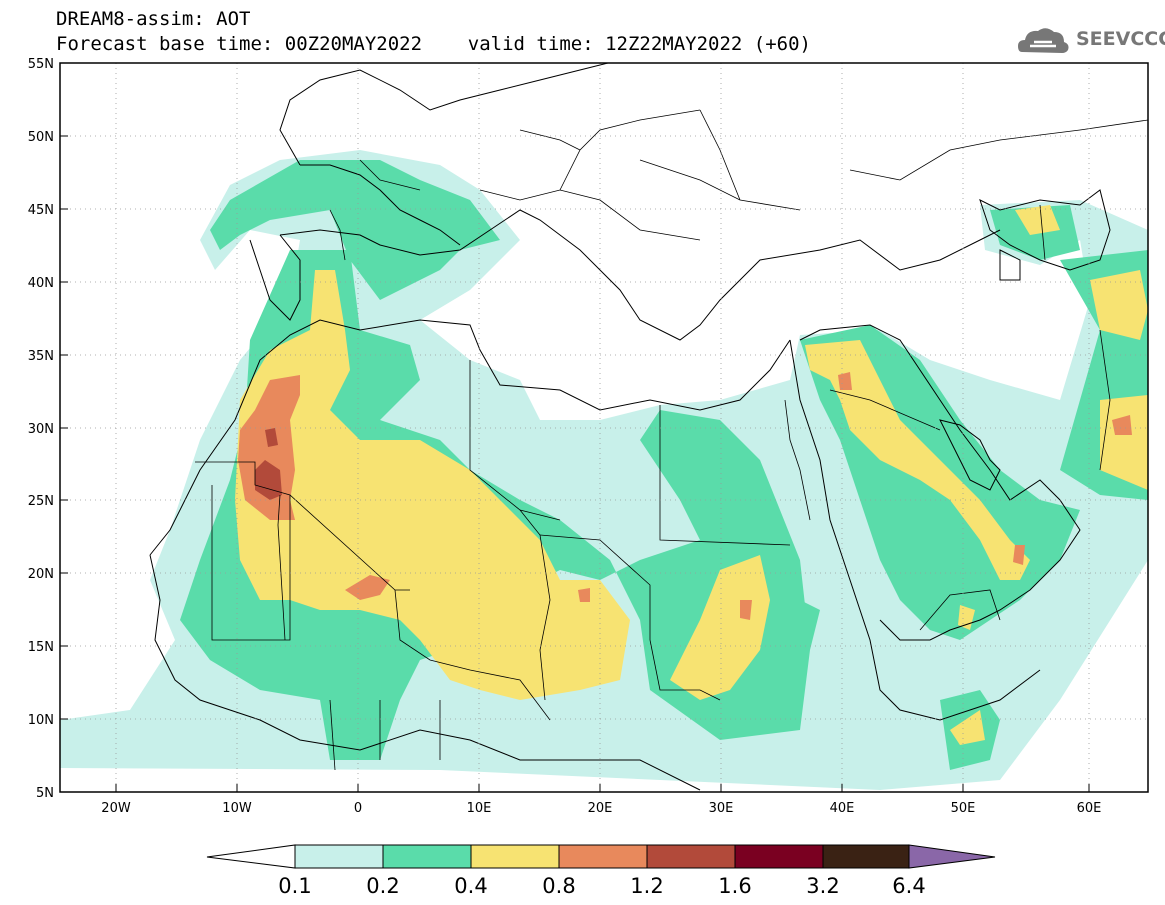  Describe the element at coordinates (116, 808) in the screenshot. I see `lon-label: 20W` at that location.